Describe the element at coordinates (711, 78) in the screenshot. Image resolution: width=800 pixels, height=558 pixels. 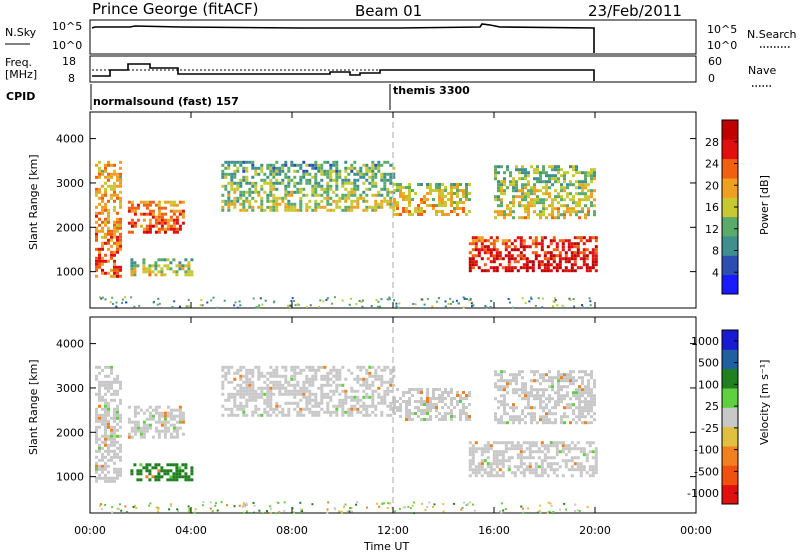
I see `nave-tick-bottom: 0` at that location.